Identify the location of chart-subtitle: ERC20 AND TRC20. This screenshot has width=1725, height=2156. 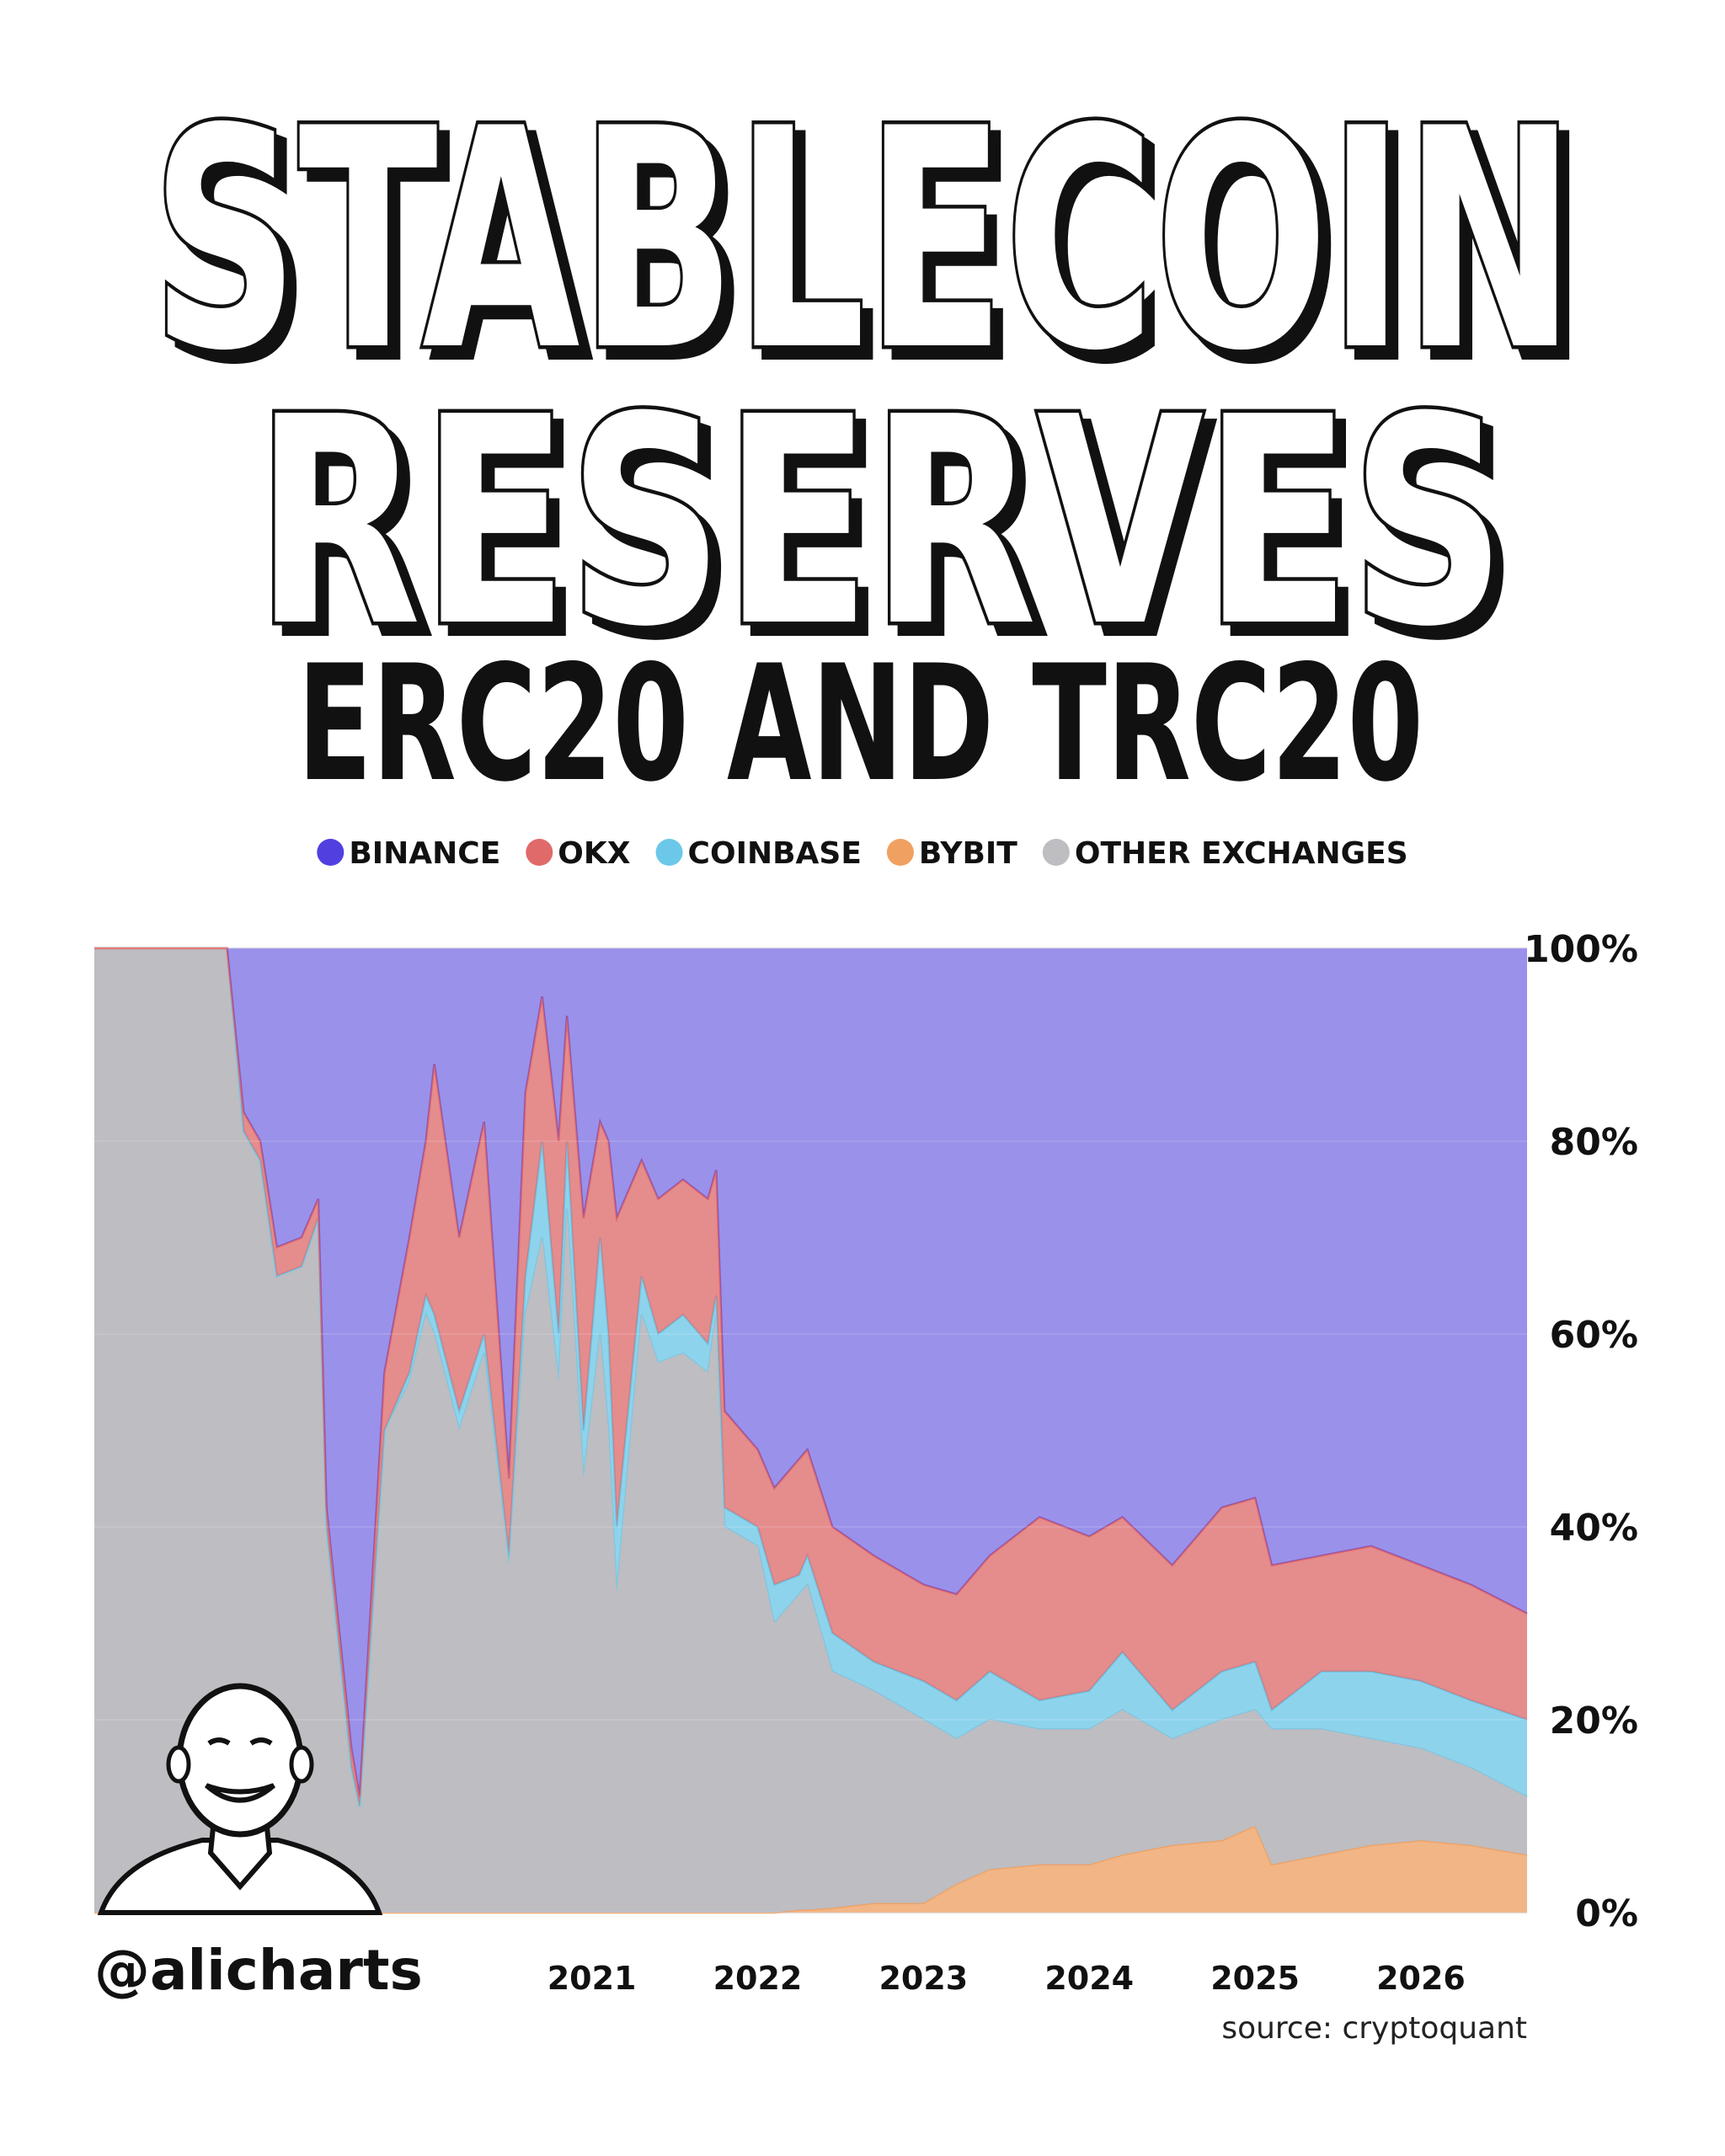
(860, 724).